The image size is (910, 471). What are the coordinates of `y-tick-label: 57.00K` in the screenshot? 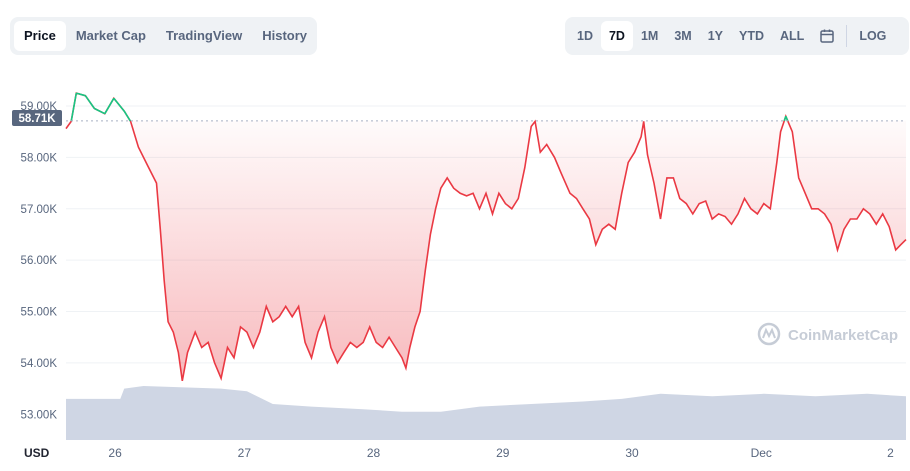 It's located at (39, 210).